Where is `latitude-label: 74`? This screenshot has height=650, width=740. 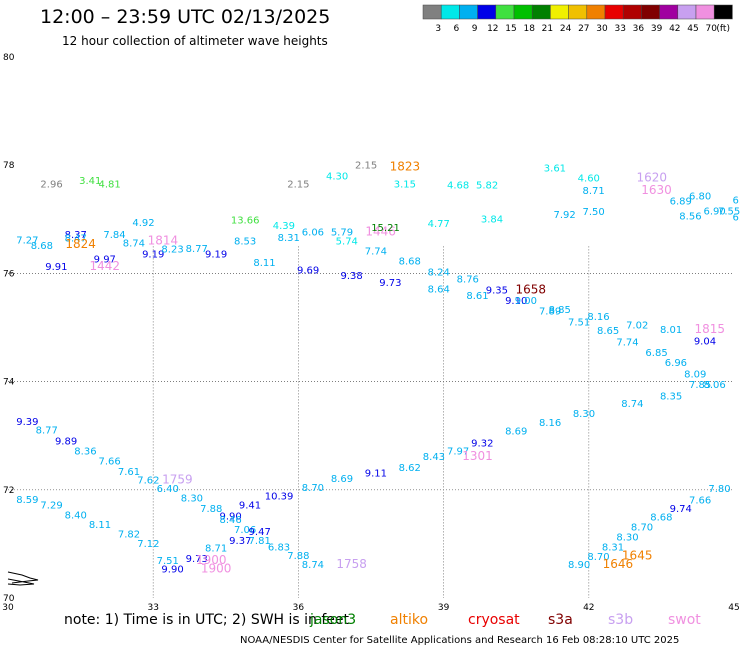
latitude-label: 74 is located at coordinates (9, 383).